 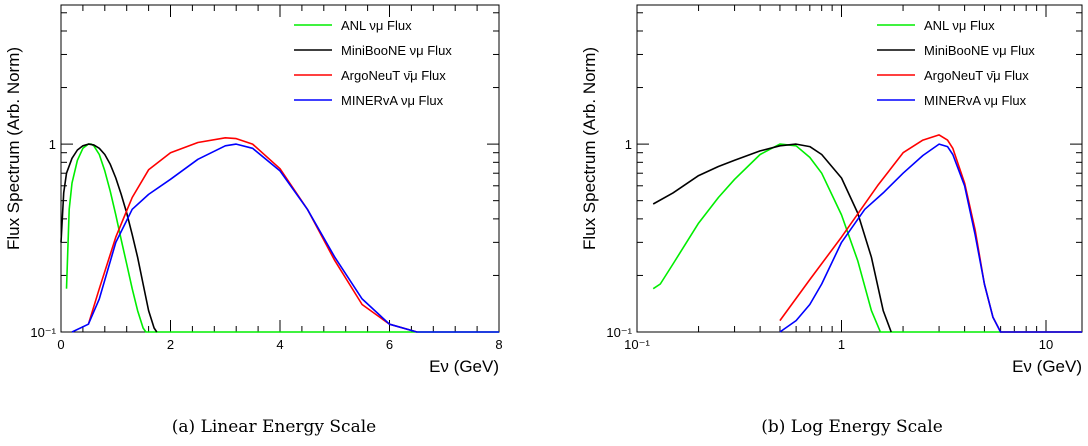 I want to click on chart-caption: (b) Log Energy Scale, so click(x=852, y=427).